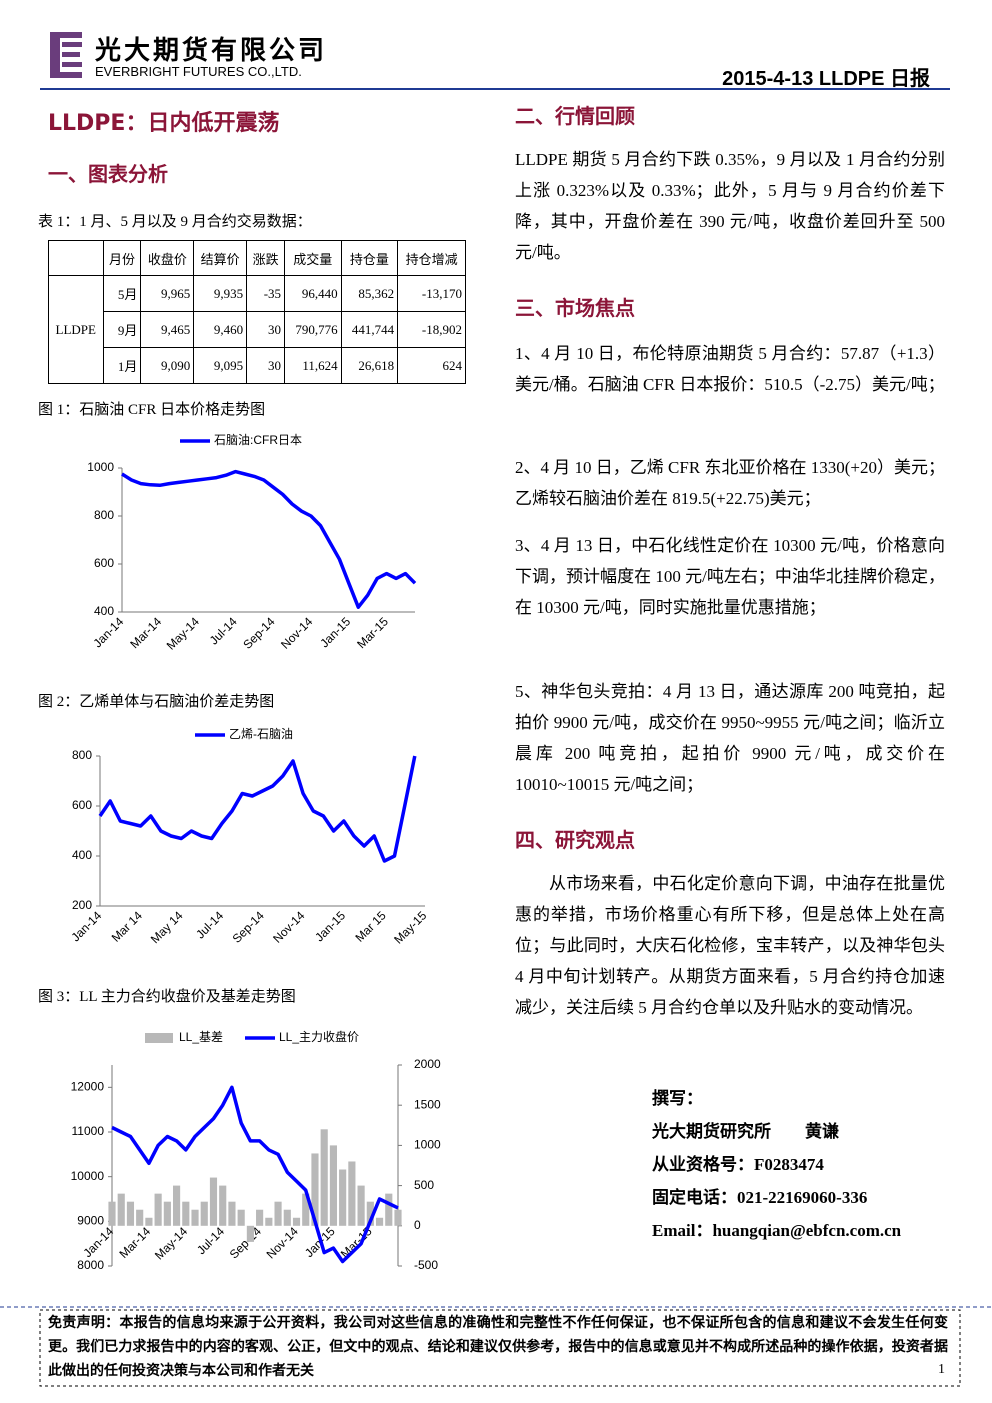  What do you see at coordinates (427, 1064) in the screenshot?
I see `y2-tick-label: 2000` at bounding box center [427, 1064].